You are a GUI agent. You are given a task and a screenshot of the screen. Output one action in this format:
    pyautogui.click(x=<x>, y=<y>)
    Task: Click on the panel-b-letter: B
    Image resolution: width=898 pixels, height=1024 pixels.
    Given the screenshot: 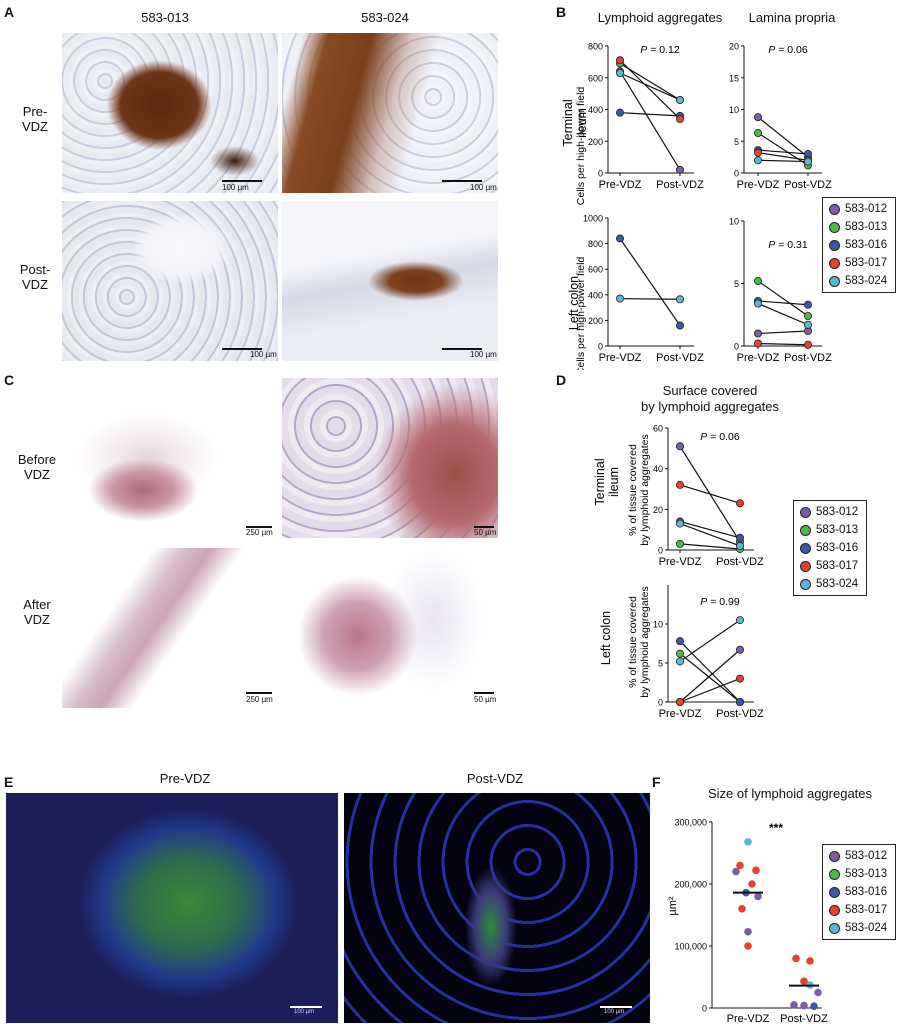 What is the action you would take?
    pyautogui.click(x=561, y=12)
    